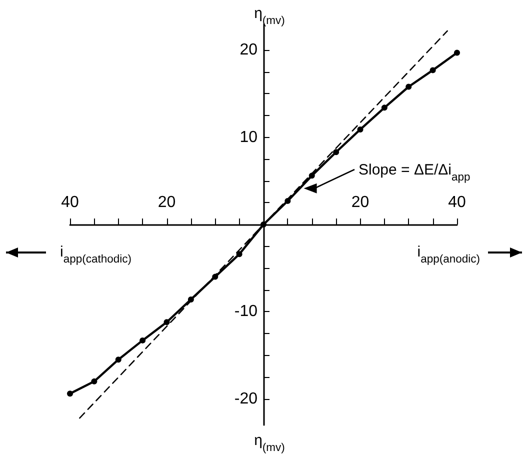  I want to click on y-axis-title: η$_{(mv)}$, so click(270, 16).